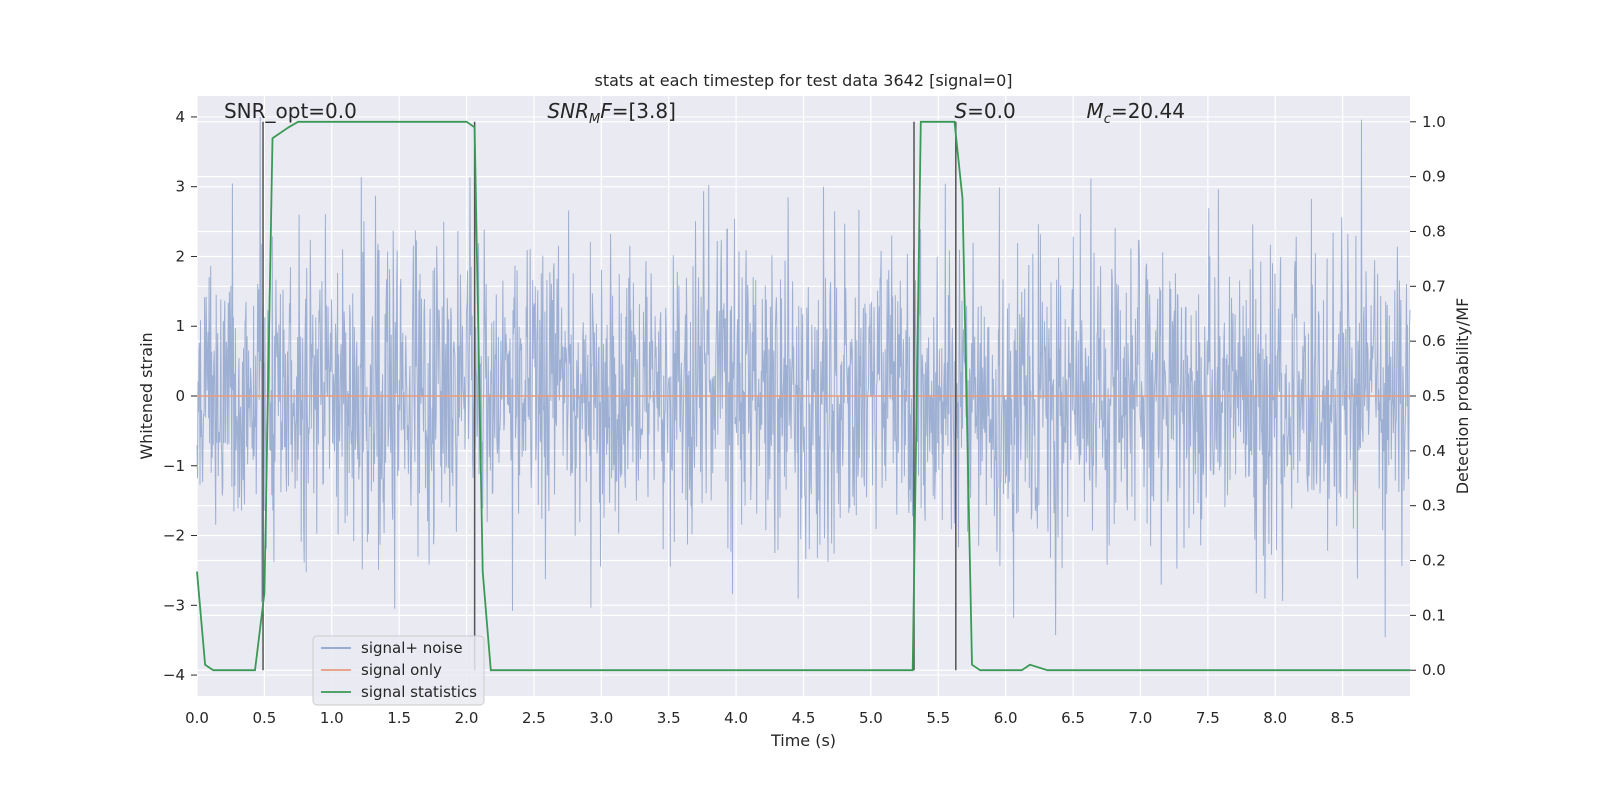 The image size is (1600, 800). I want to click on x-tick-label: 0.0, so click(197, 718).